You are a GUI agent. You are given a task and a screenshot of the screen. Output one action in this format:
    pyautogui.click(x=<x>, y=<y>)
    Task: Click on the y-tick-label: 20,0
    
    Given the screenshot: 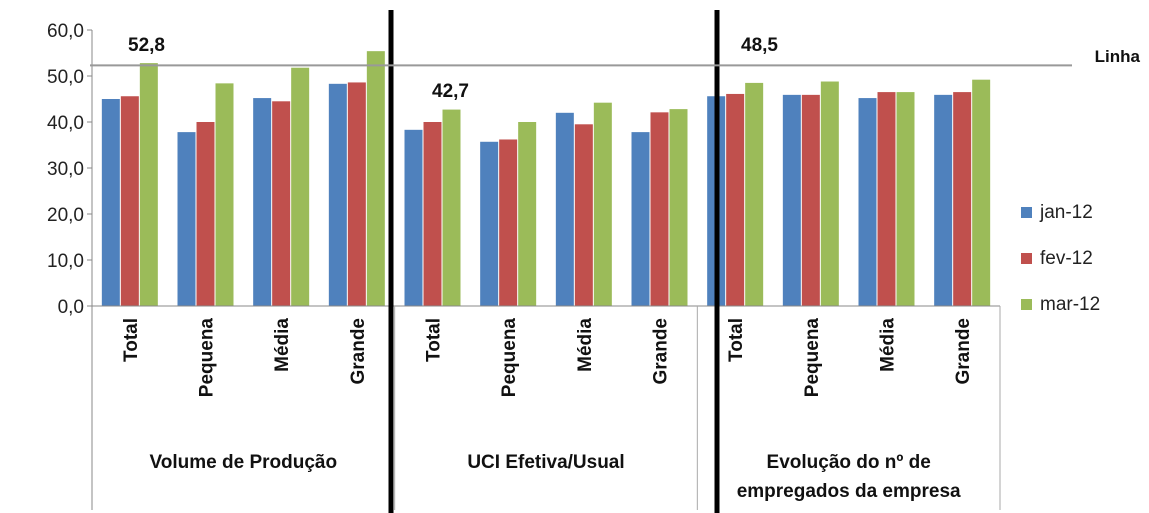 What is the action you would take?
    pyautogui.click(x=65, y=215)
    